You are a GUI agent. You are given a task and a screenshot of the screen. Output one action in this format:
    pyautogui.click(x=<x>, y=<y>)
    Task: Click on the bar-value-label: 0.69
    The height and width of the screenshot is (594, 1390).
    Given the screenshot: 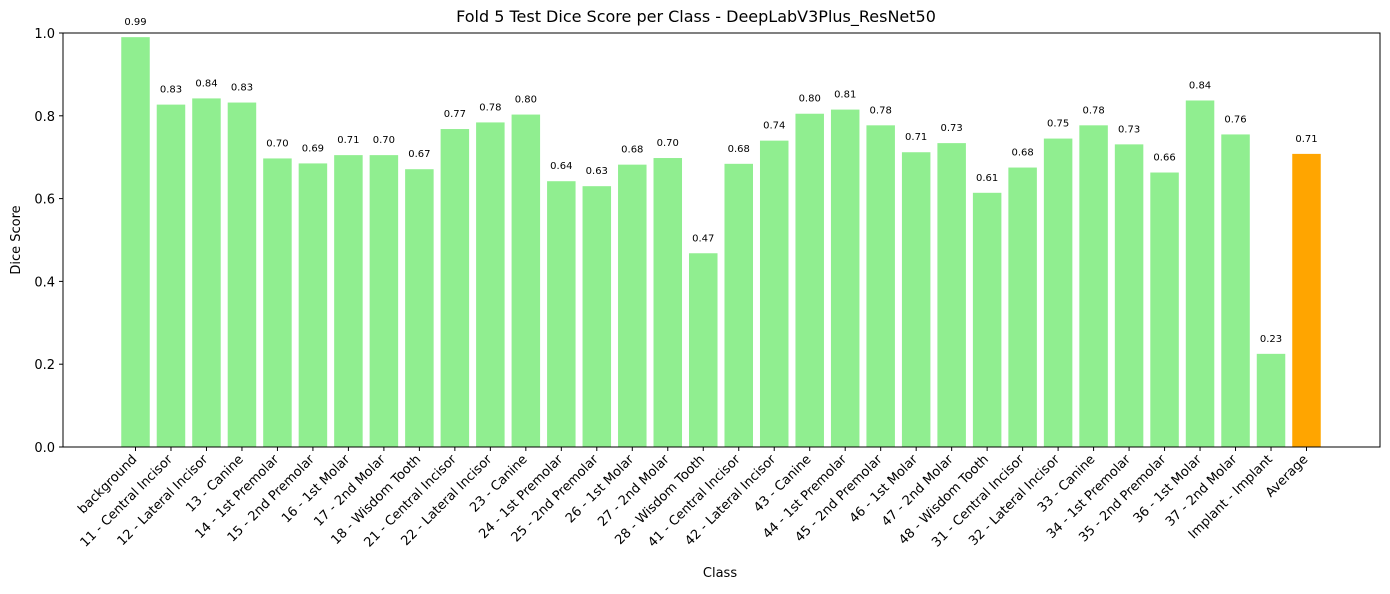 What is the action you would take?
    pyautogui.click(x=313, y=148)
    